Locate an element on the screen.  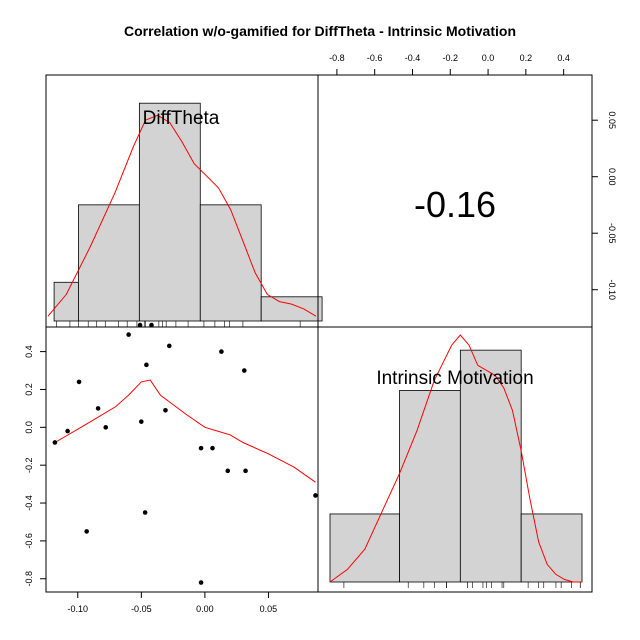
difftheta-label: DiffTheta is located at coordinates (181, 118).